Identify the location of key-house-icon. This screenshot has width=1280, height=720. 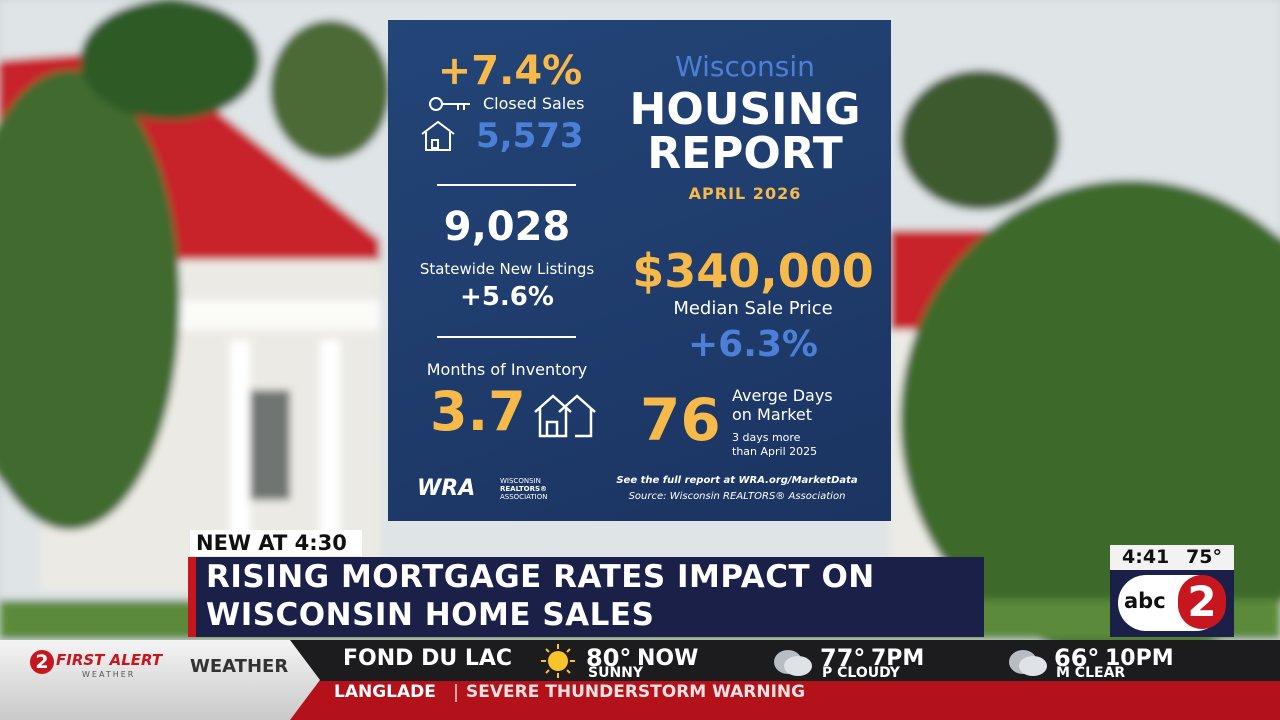
(445, 124).